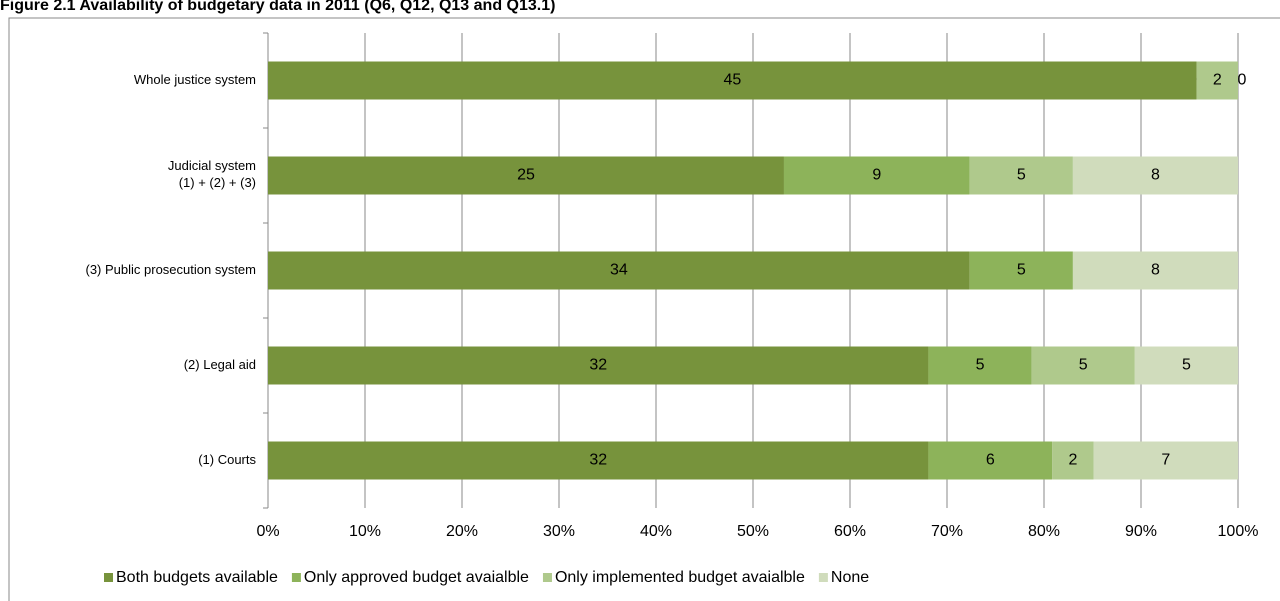  Describe the element at coordinates (195, 79) in the screenshot. I see `y-tick-label: Whole justice system` at that location.